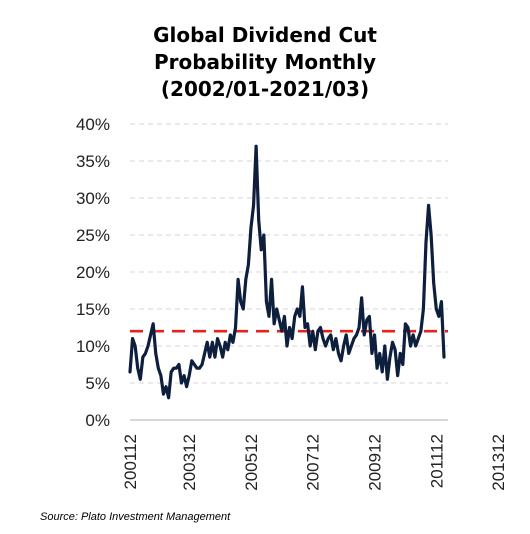  I want to click on y-tick-label: 30%, so click(93, 198).